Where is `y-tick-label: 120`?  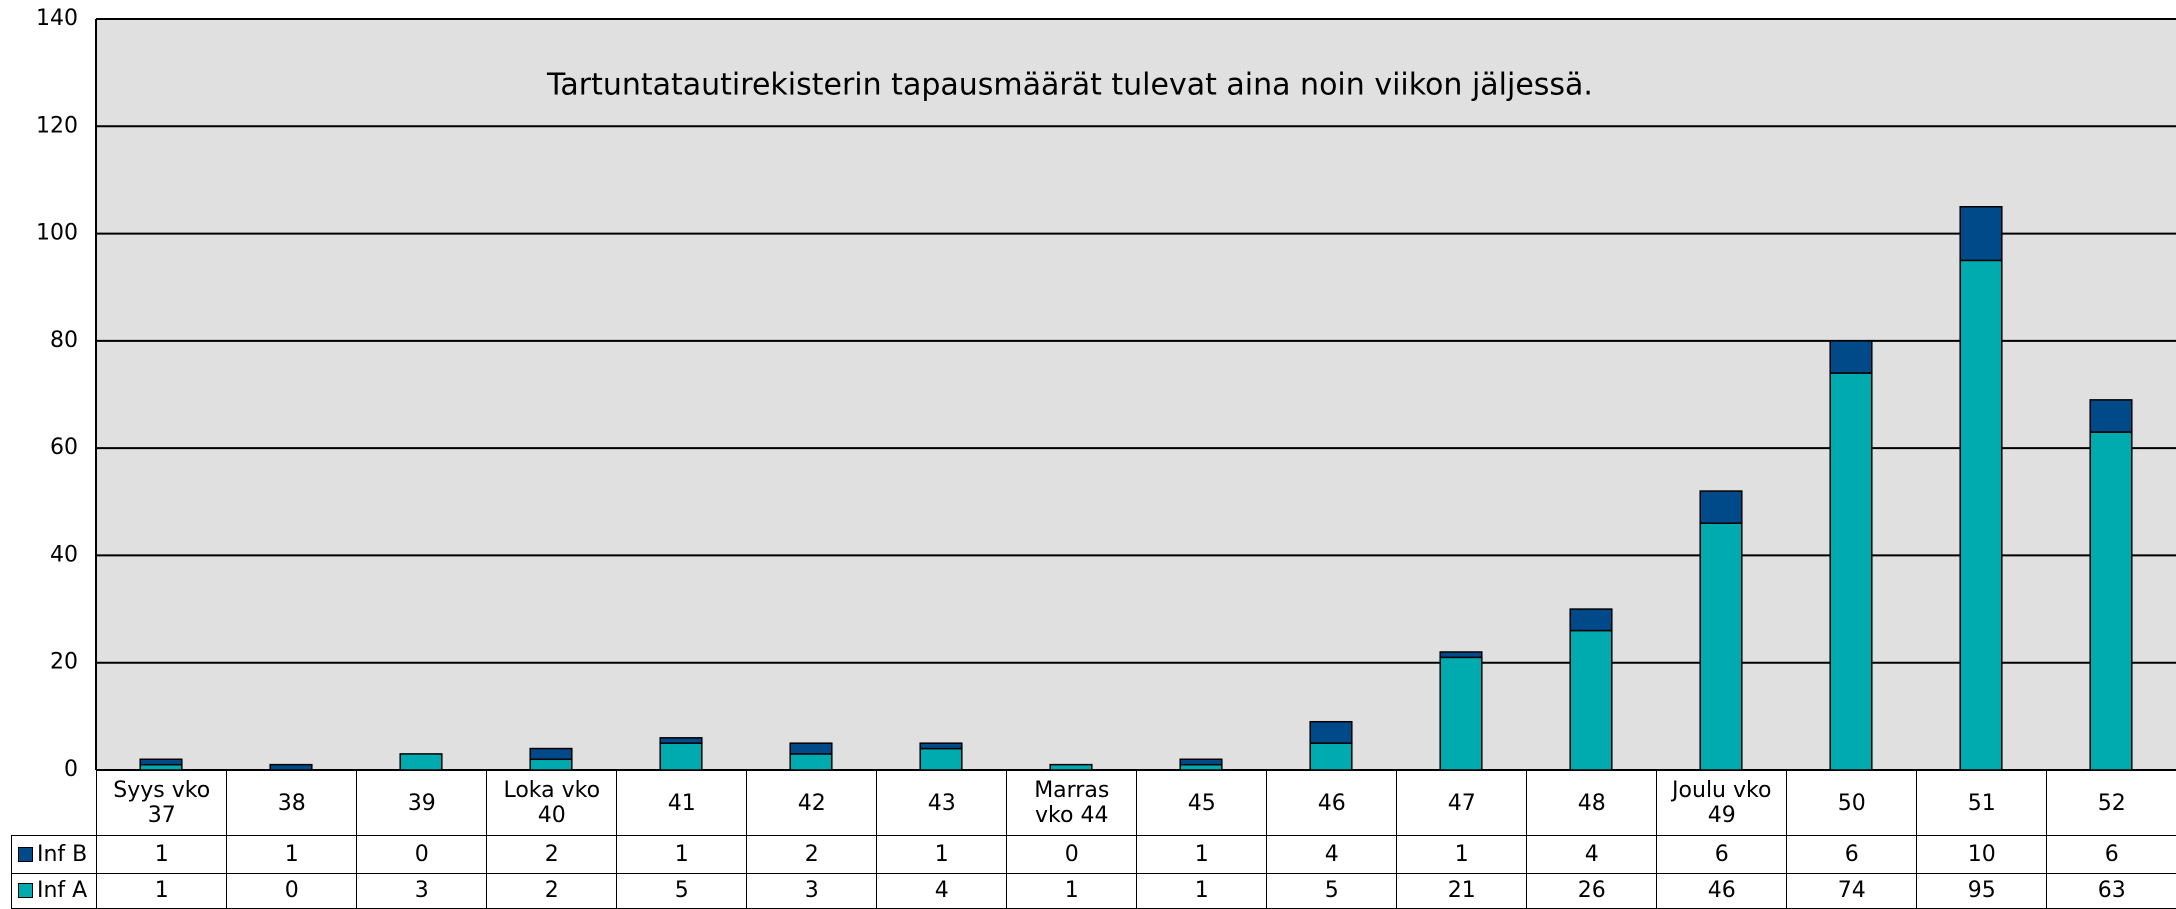
y-tick-label: 120 is located at coordinates (57, 125).